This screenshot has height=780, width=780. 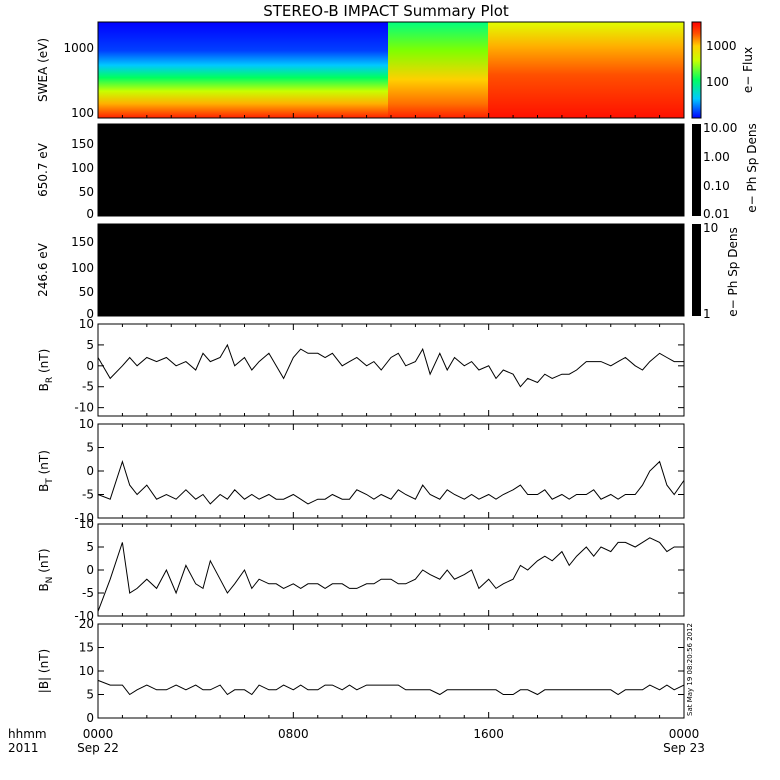 I want to click on bn-frame, so click(x=391, y=570).